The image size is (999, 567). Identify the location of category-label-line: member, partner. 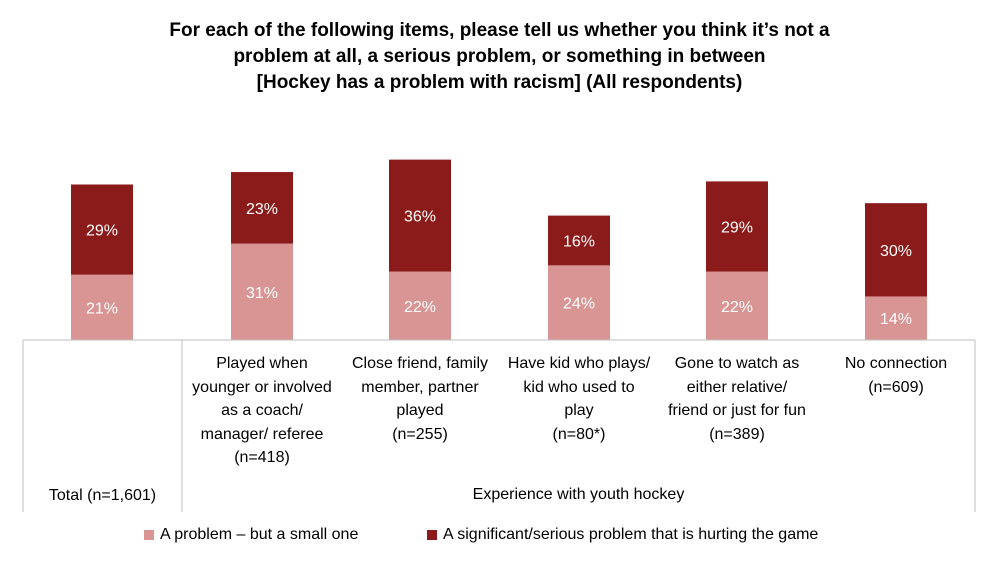
(420, 387).